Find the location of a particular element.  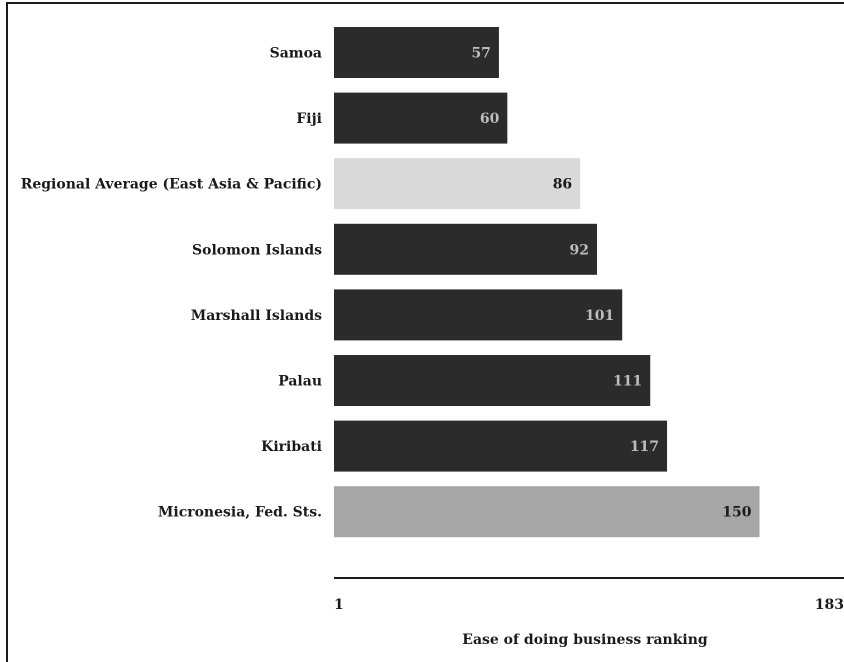

category-label: Palau is located at coordinates (300, 382).